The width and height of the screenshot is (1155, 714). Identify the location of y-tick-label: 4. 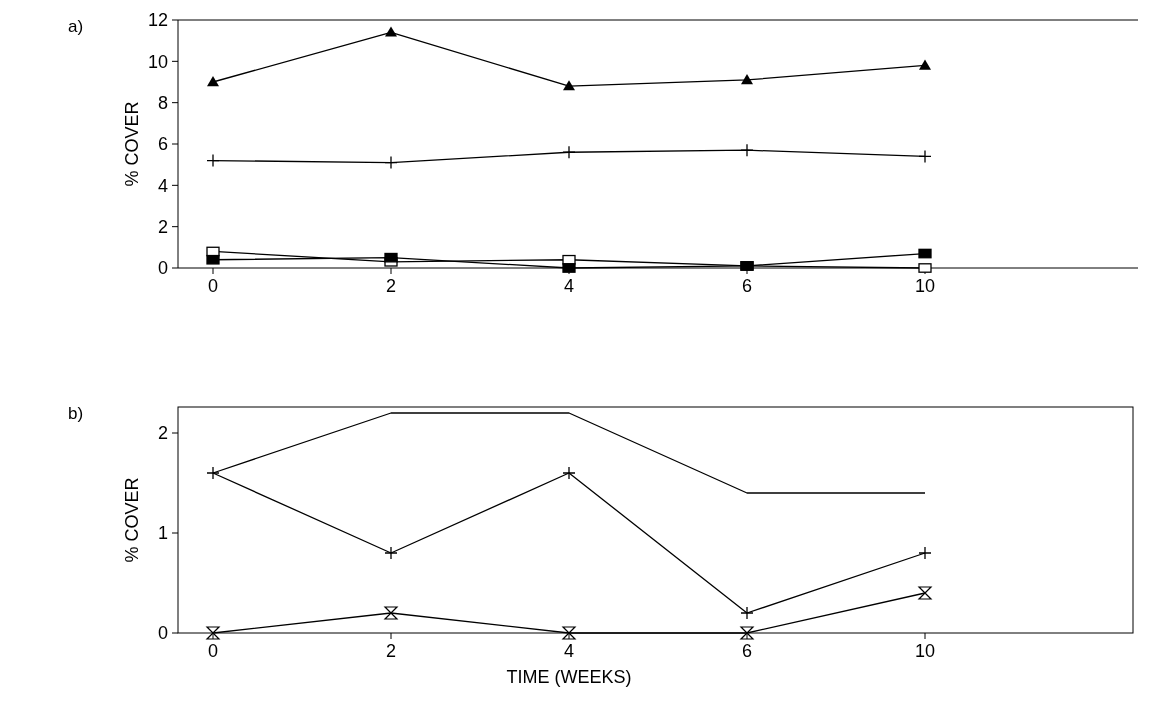
(162, 185).